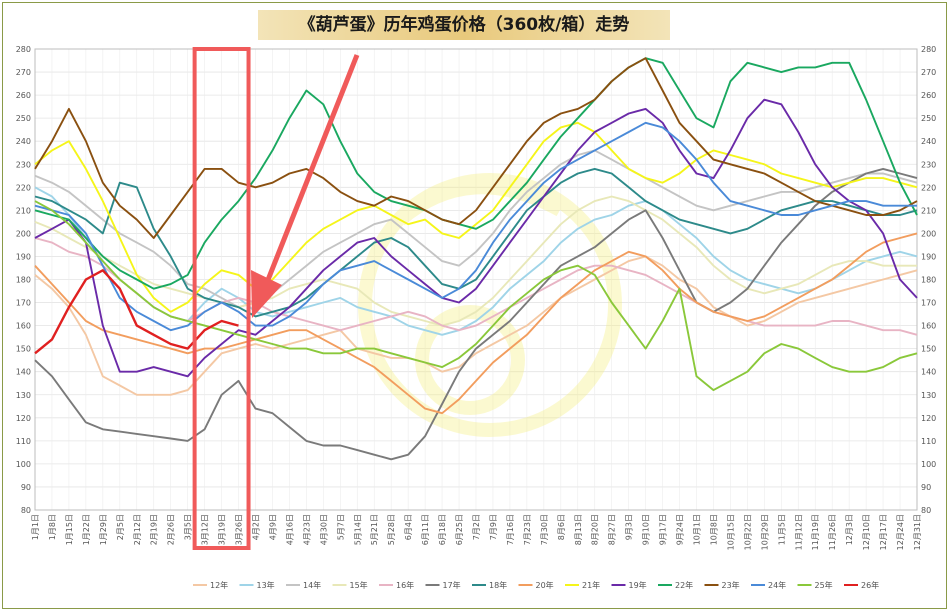 This screenshot has height=613, width=951. I want to click on x-tick-label: 6月18日, so click(442, 529).